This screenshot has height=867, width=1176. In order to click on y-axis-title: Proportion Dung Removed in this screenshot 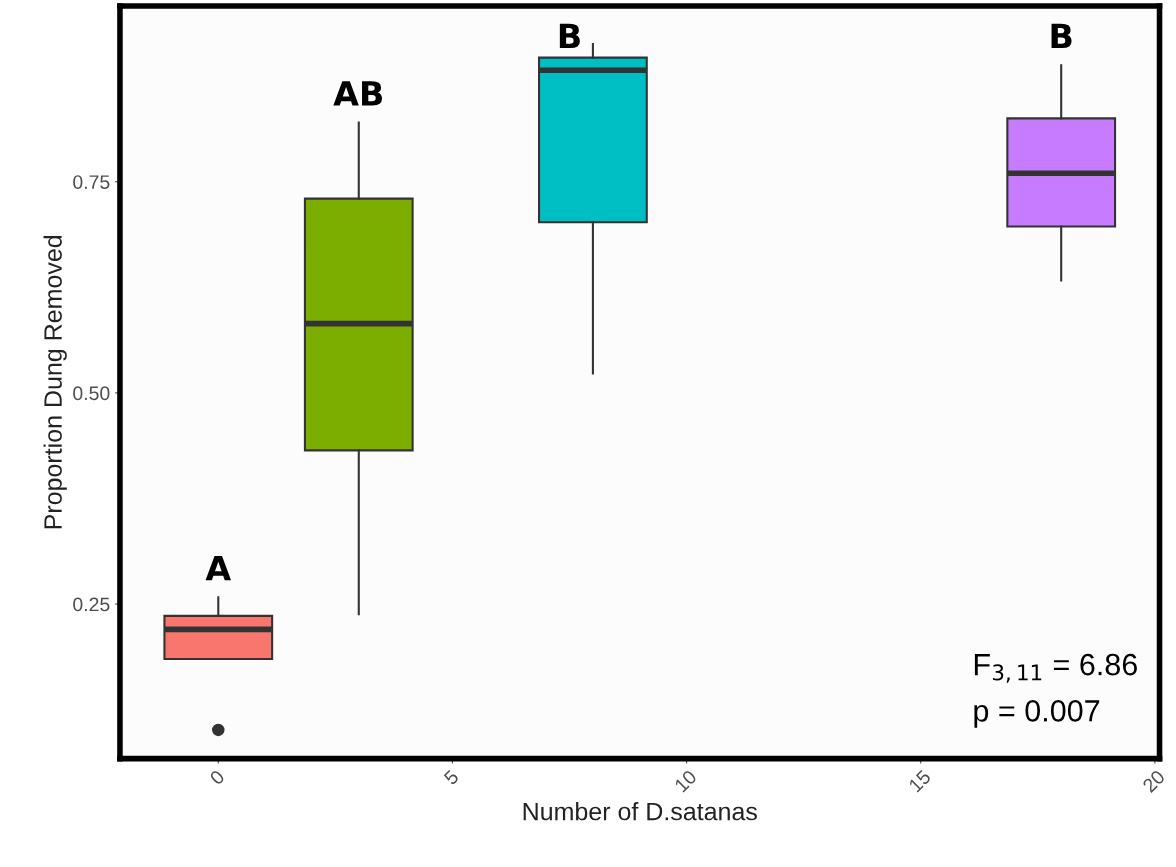, I will do `click(55, 382)`.